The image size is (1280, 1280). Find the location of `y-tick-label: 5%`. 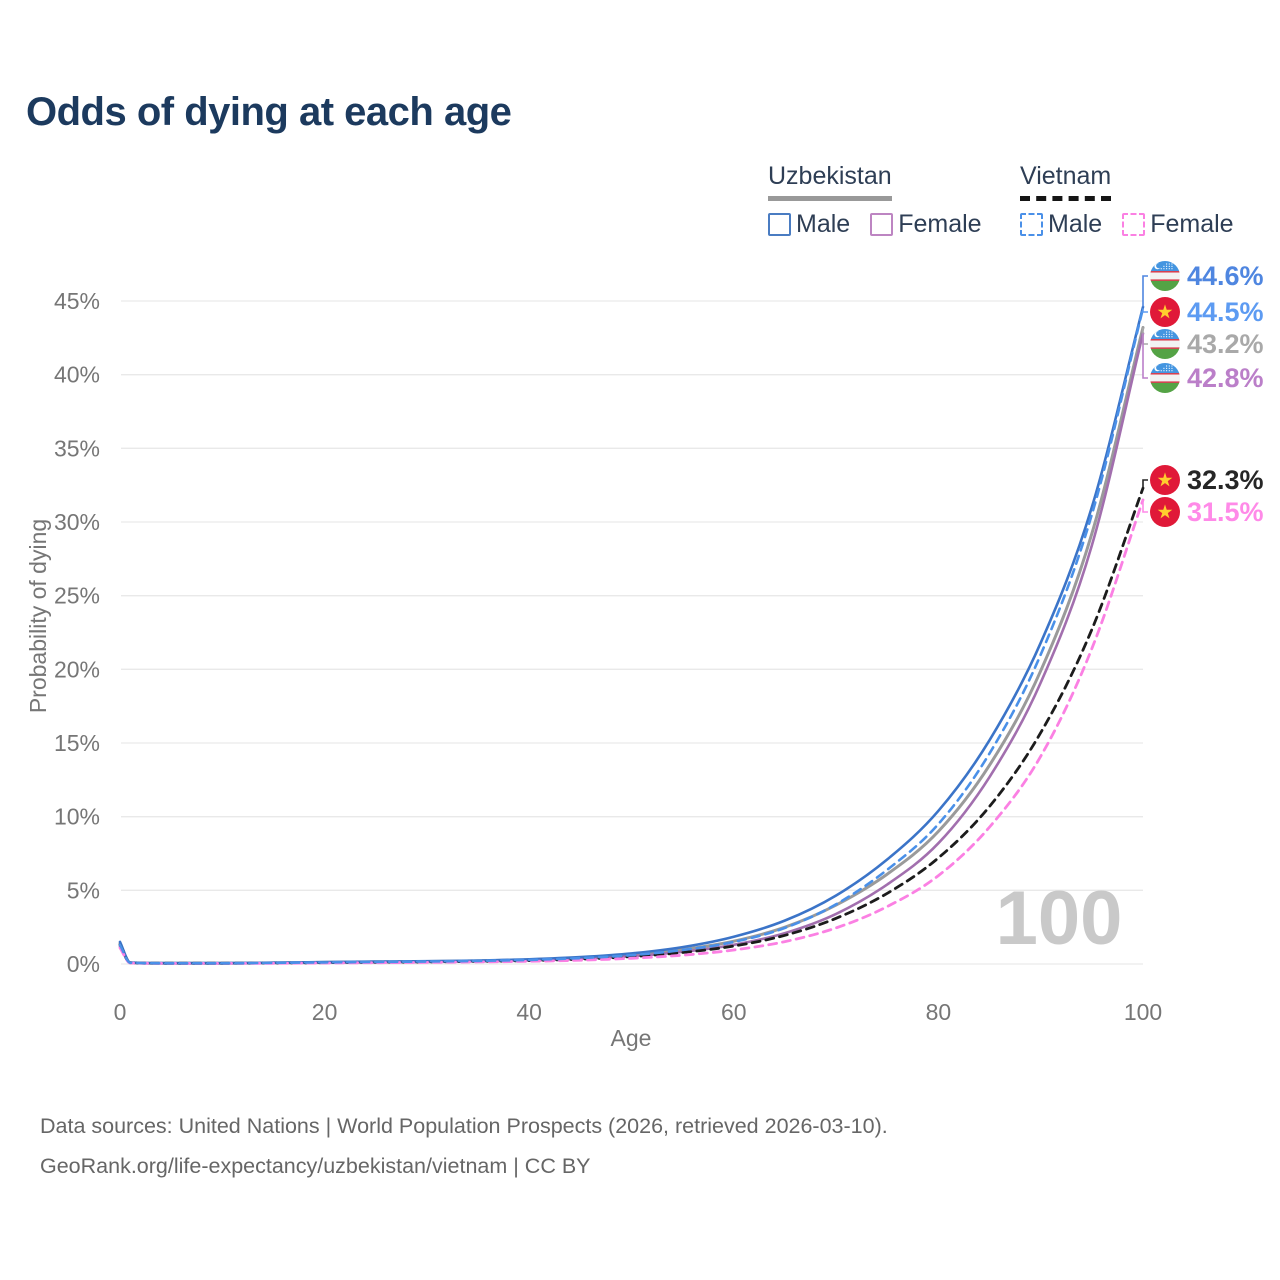

y-tick-label: 5% is located at coordinates (83, 890).